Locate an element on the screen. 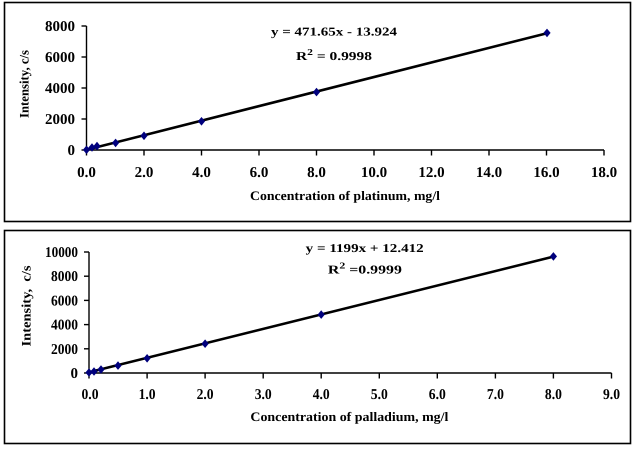 The height and width of the screenshot is (450, 639). svg-text: y = 471.65x - 13.924 is located at coordinates (334, 32).